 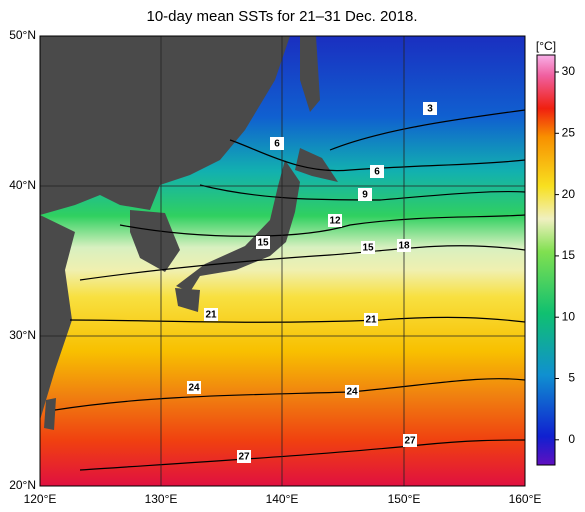 I want to click on title: 10-day mean SSTs for 21–31 Dec. 2018., so click(x=282, y=16).